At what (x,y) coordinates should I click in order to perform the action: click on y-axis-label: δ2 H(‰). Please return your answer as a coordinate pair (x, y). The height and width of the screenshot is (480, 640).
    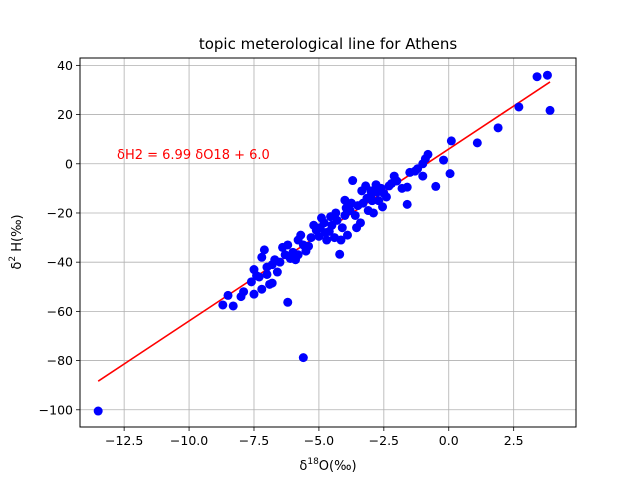
    Looking at the image, I should click on (16, 241).